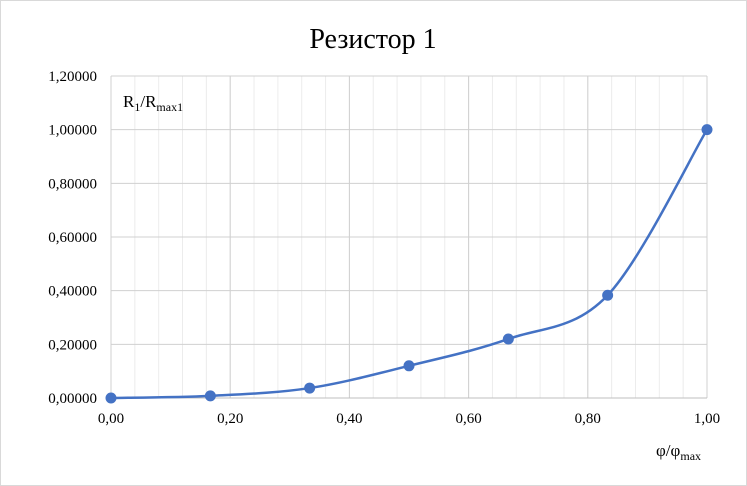  What do you see at coordinates (137, 107) in the screenshot?
I see `y-label-sub1: 1` at bounding box center [137, 107].